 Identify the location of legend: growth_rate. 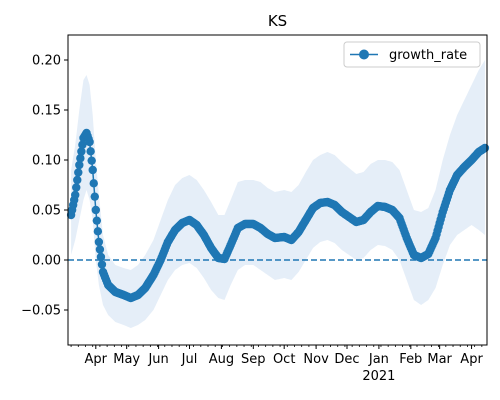
(412, 54).